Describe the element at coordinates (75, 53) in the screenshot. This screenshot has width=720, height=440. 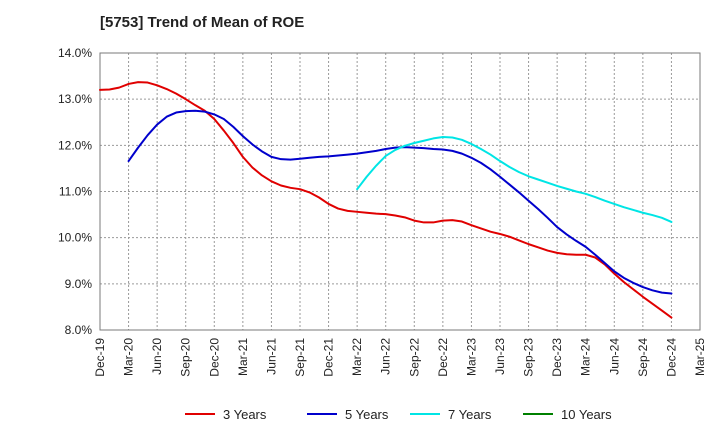
I see `y-tick-label: 14.0%` at that location.